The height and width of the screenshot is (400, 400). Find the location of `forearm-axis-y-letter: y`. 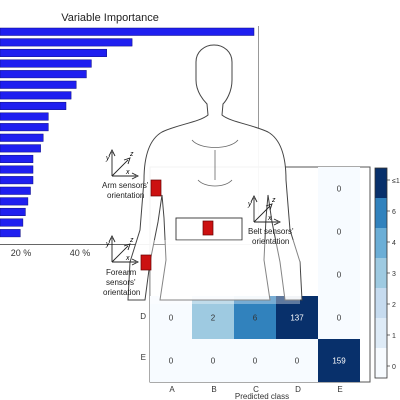

forearm-axis-y-letter: y is located at coordinates (107, 244).